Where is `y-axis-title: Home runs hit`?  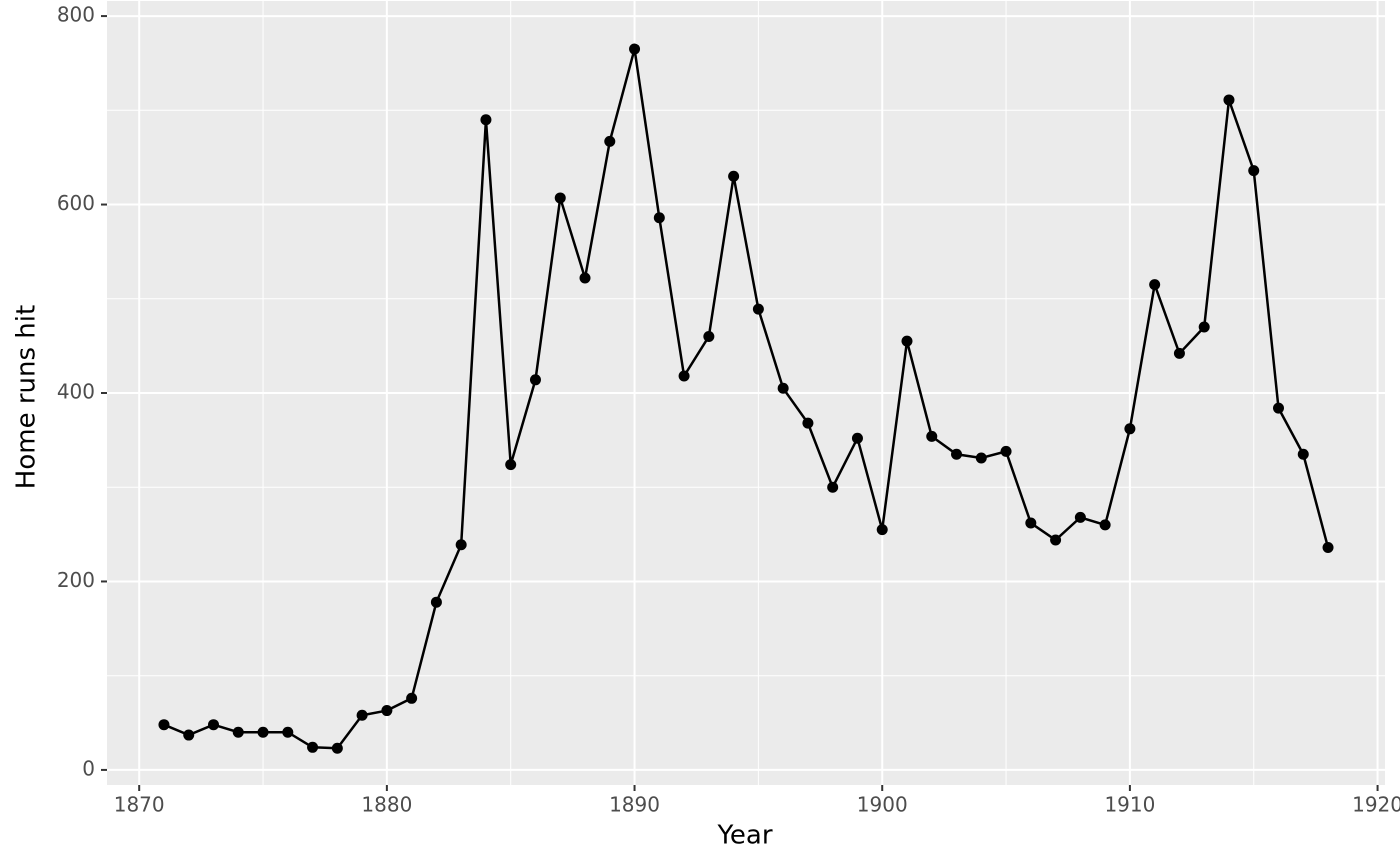 y-axis-title: Home runs hit is located at coordinates (27, 397).